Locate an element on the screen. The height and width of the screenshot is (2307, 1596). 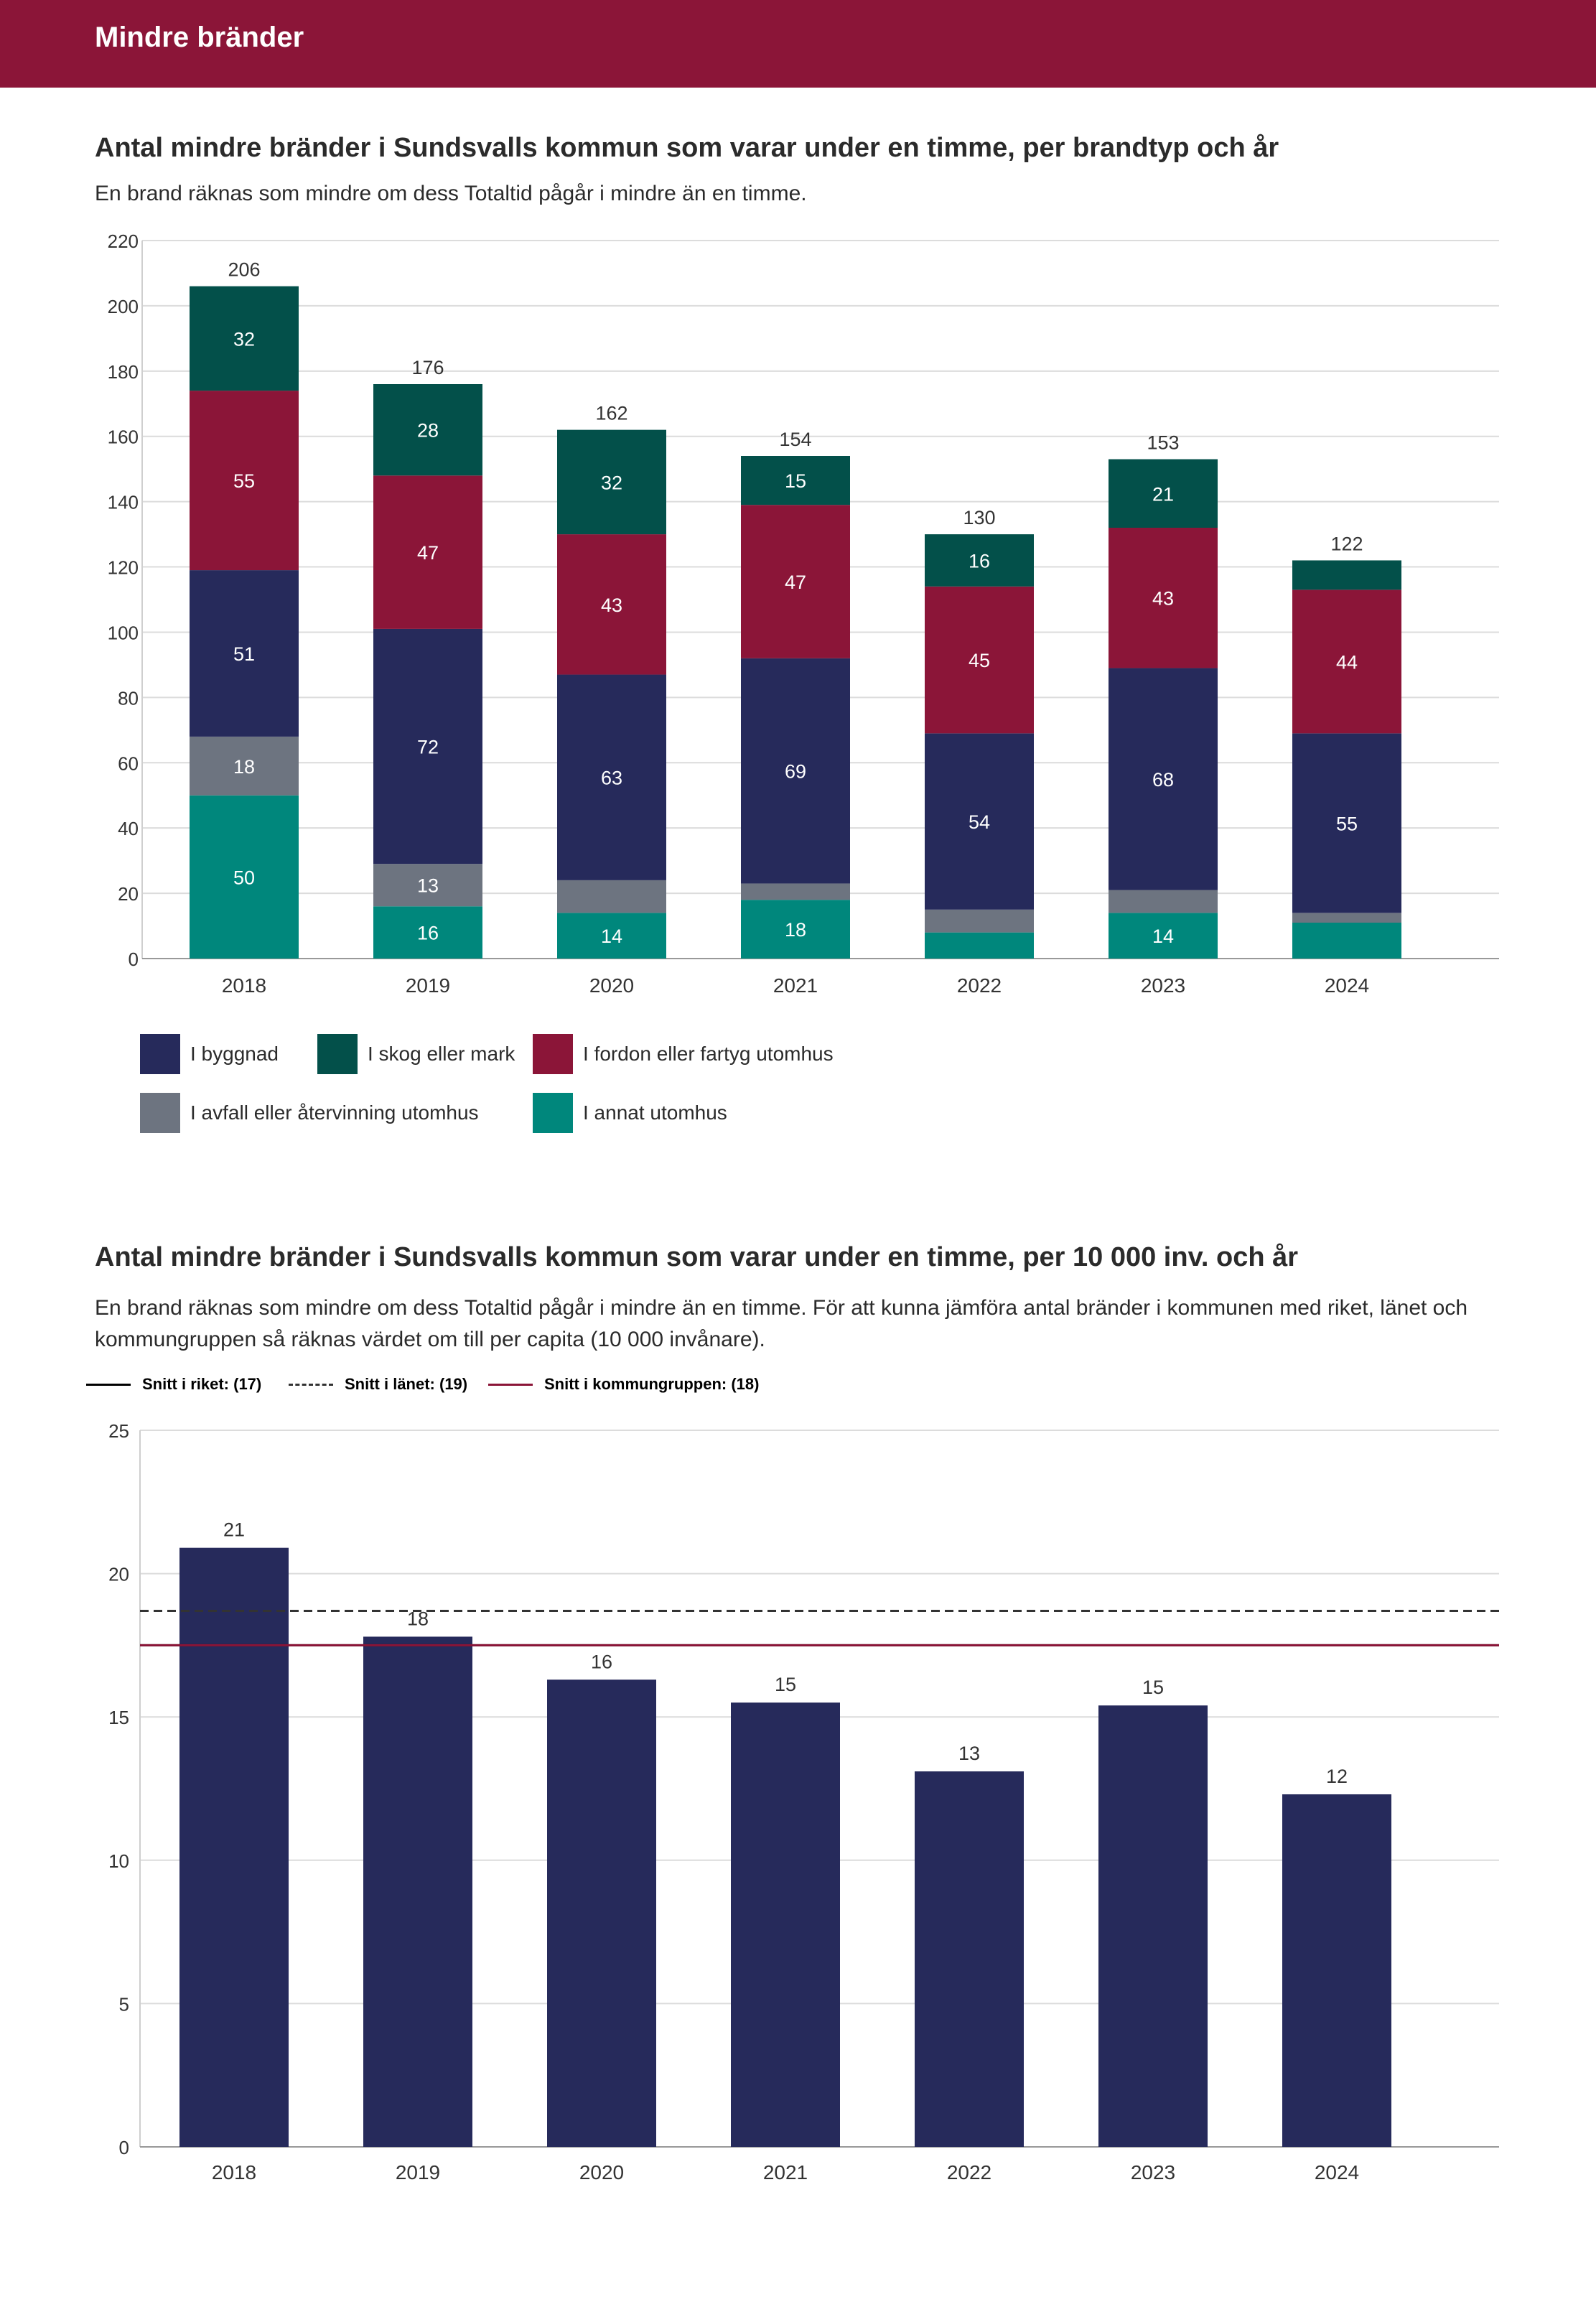
y-tick-label: 80 is located at coordinates (128, 698).